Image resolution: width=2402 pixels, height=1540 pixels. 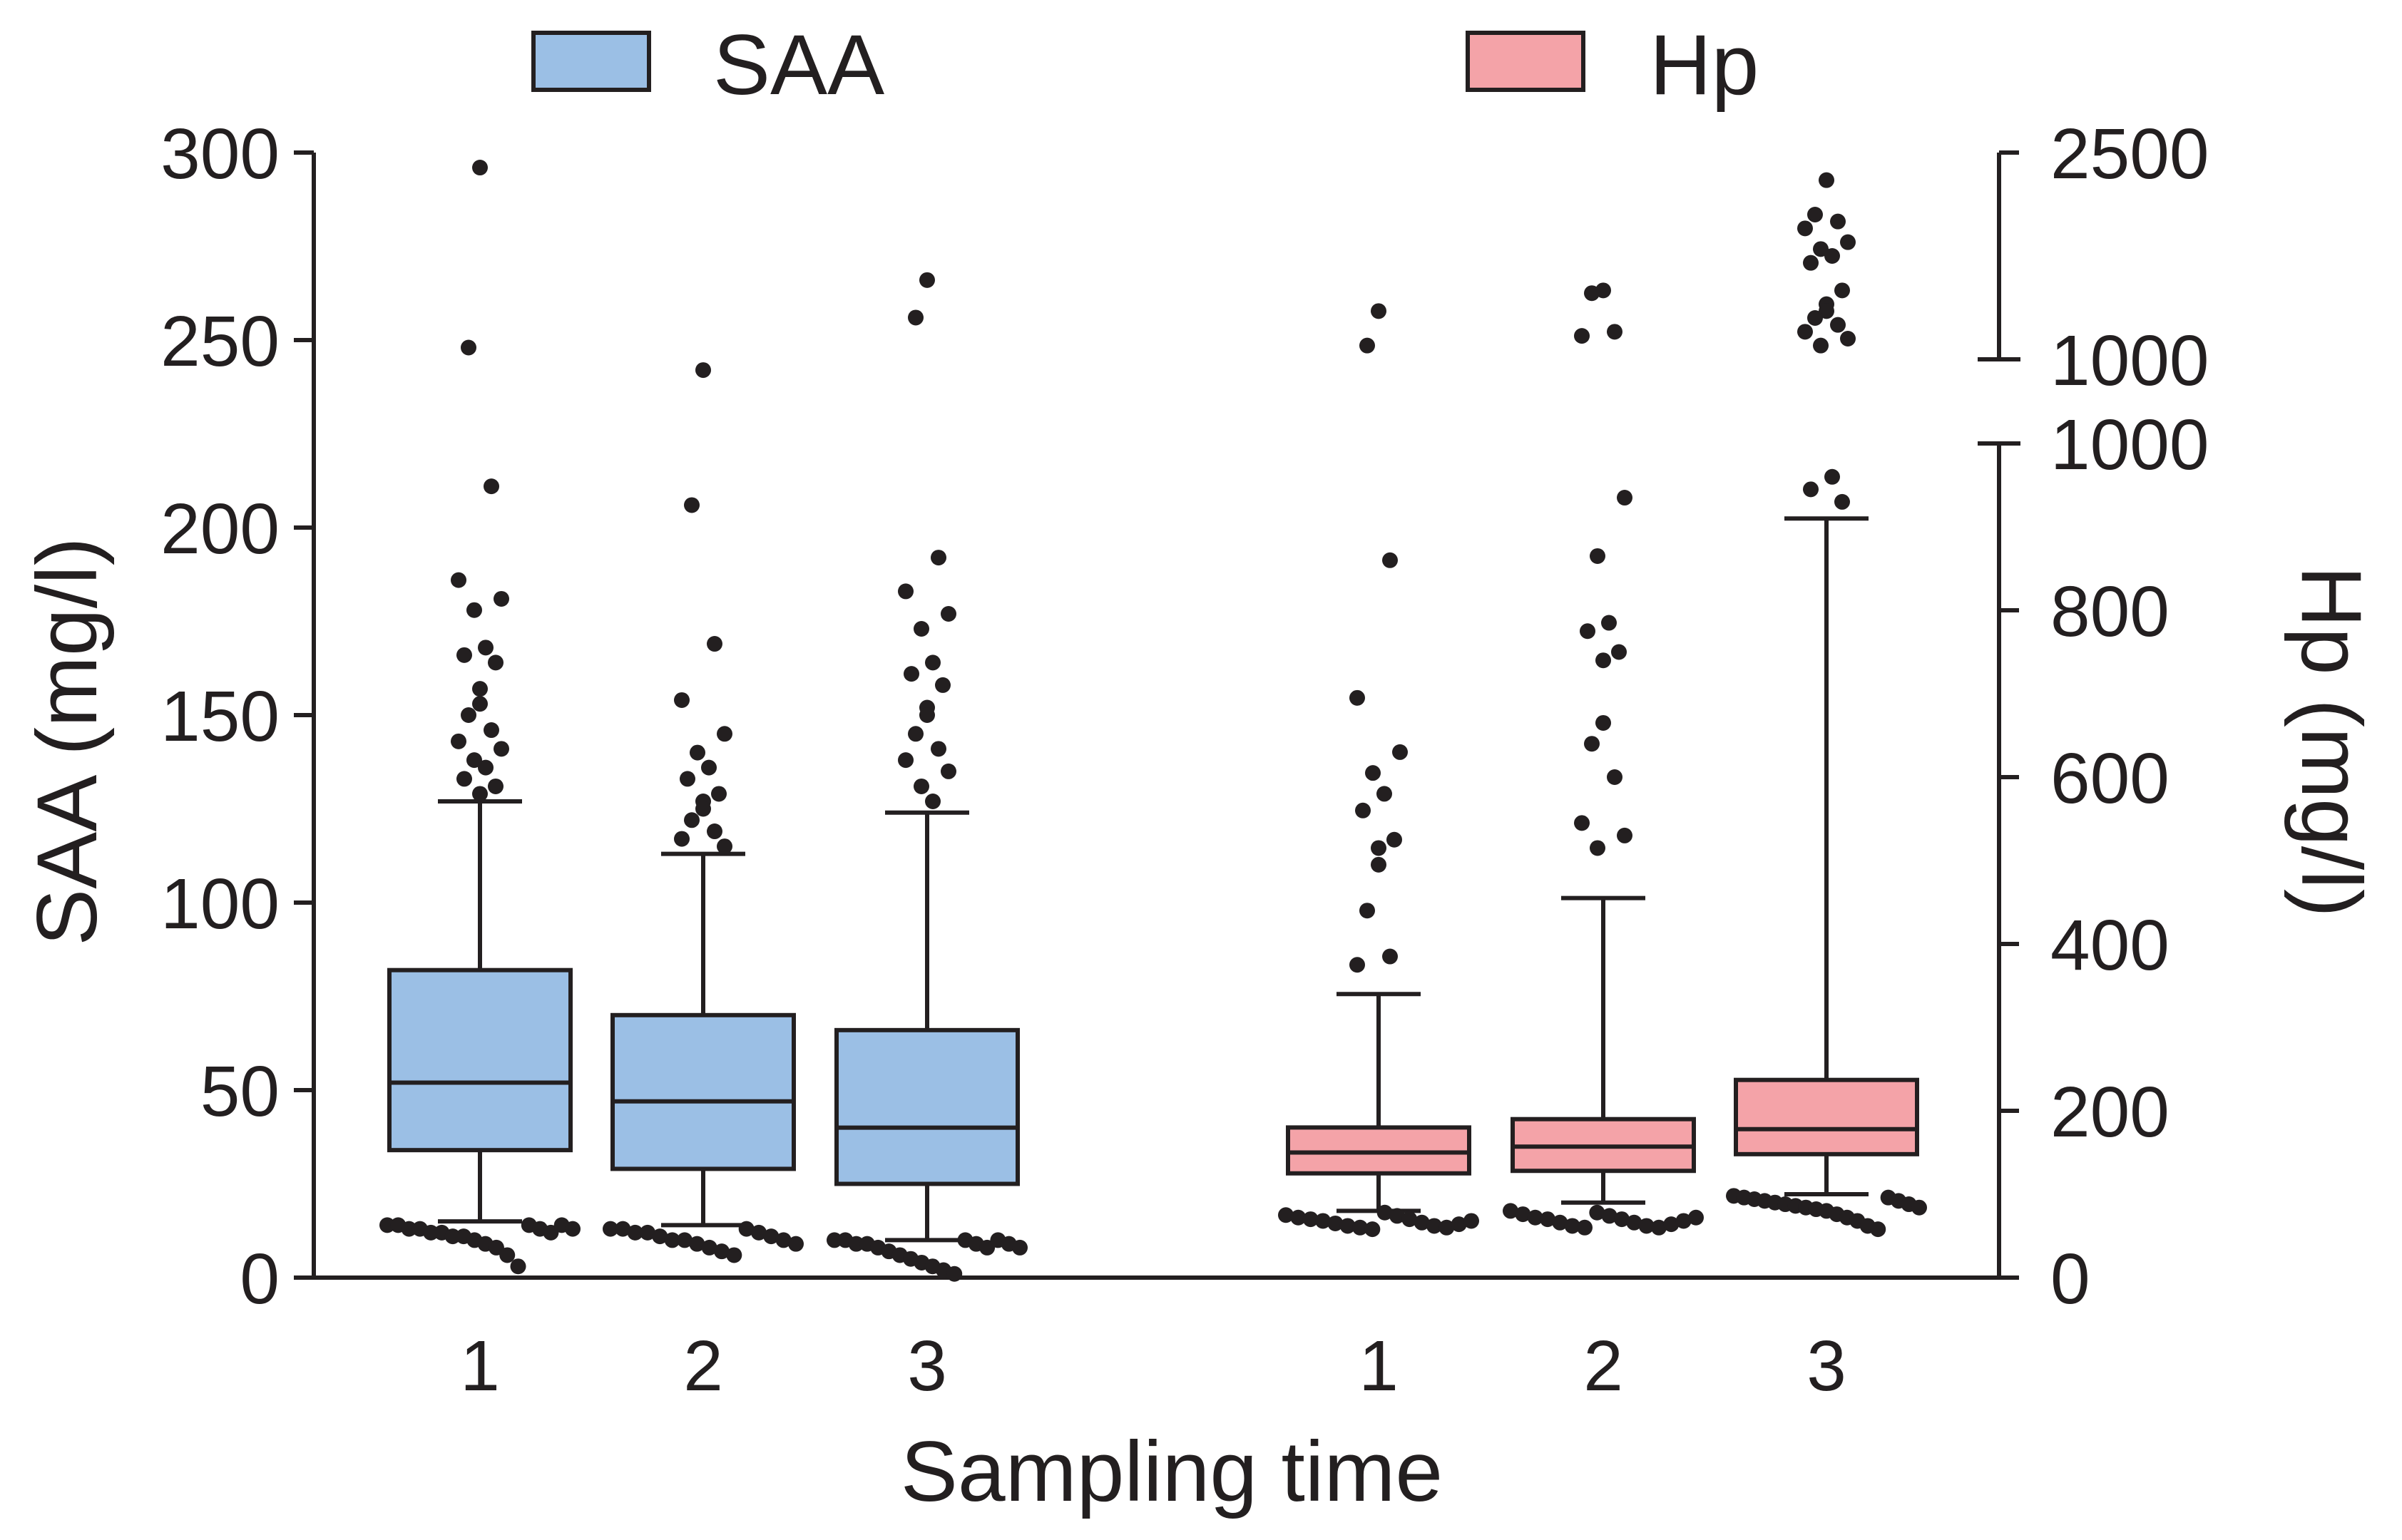 I want to click on left-axis-tick-label: 250, so click(x=220, y=341).